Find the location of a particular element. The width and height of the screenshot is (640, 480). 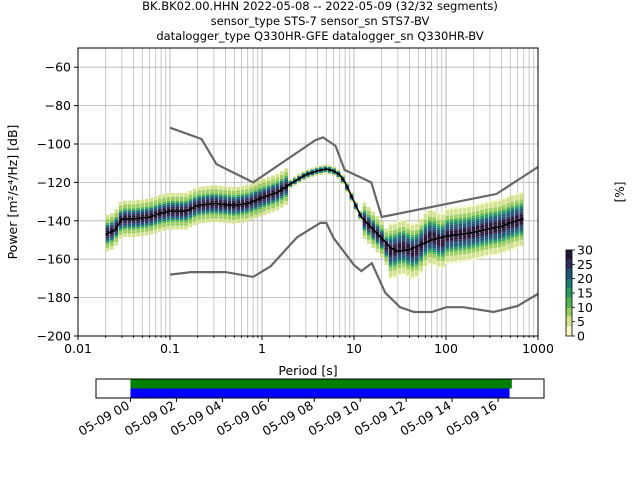

colorbar-segment is located at coordinates (569, 311).